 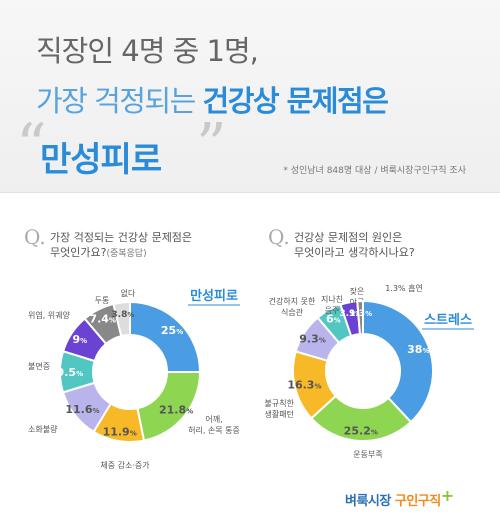 What do you see at coordinates (102, 318) in the screenshot?
I see `chart1-value-label-7: 7.4%` at bounding box center [102, 318].